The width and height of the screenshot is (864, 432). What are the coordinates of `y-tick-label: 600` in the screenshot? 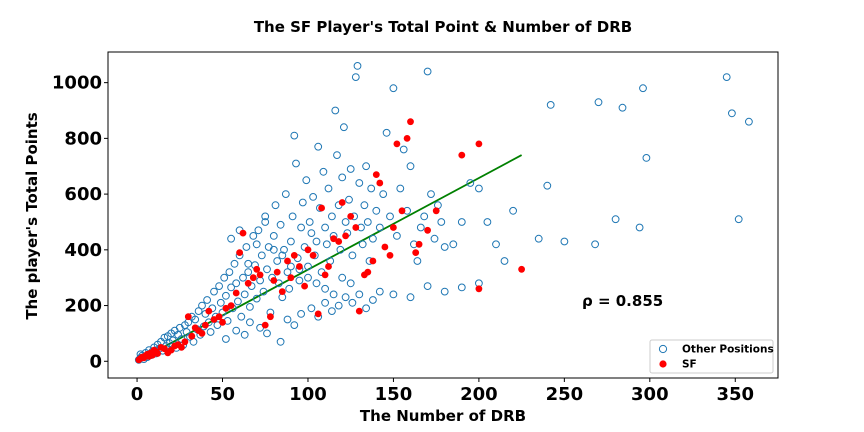 It's located at (83, 194).